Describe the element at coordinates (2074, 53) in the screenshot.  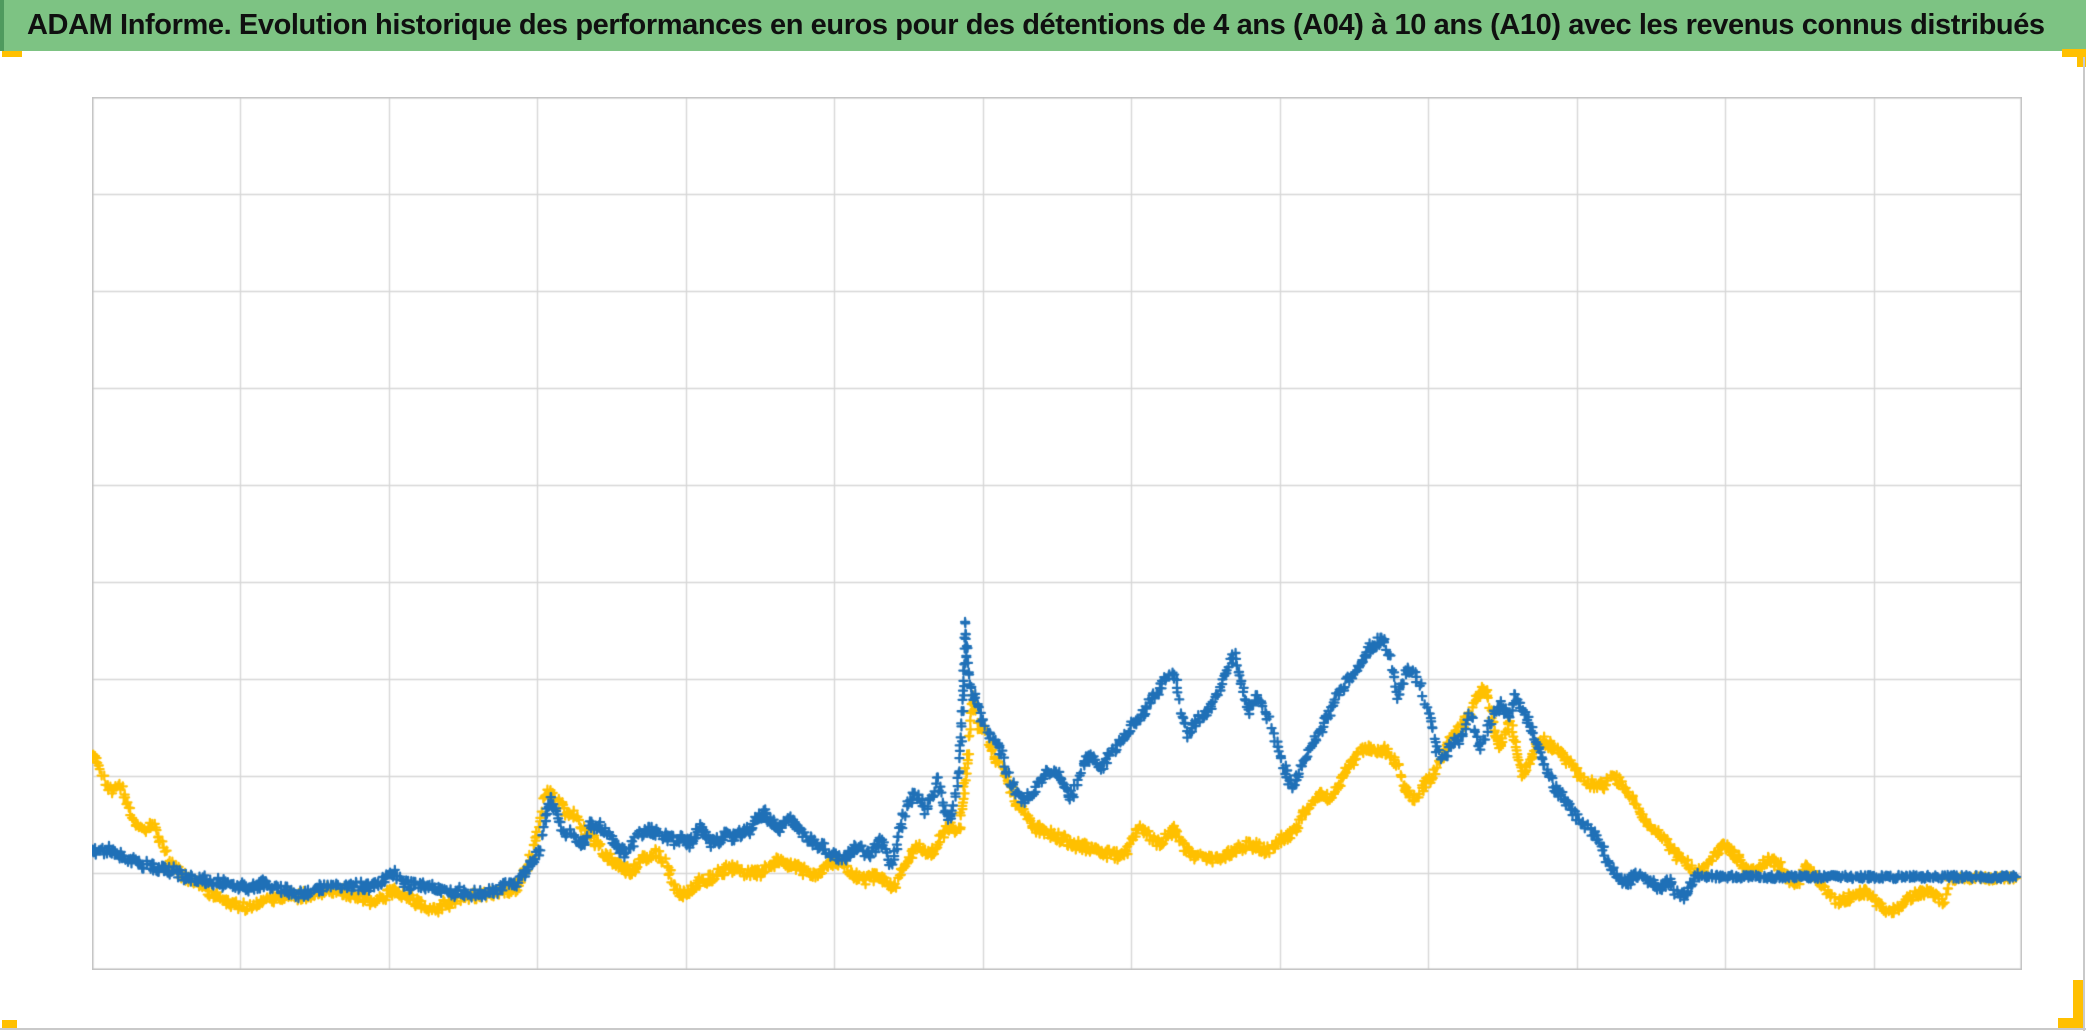
I see `yellow-corner-mark-top-right-h` at that location.